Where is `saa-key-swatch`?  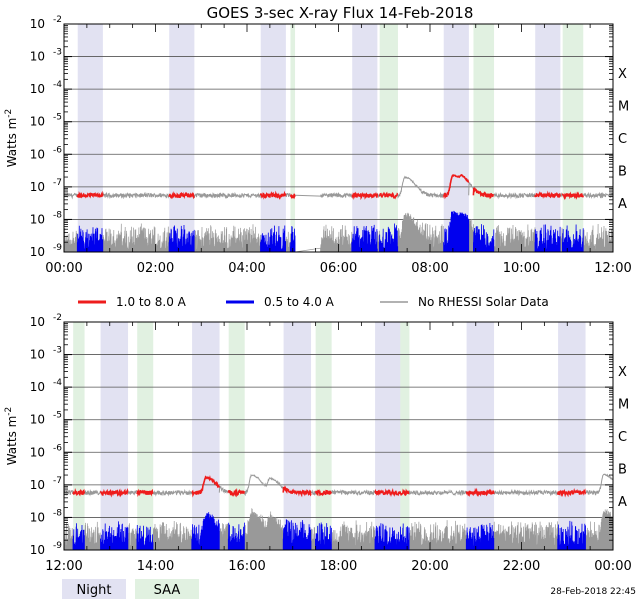
saa-key-swatch is located at coordinates (167, 589).